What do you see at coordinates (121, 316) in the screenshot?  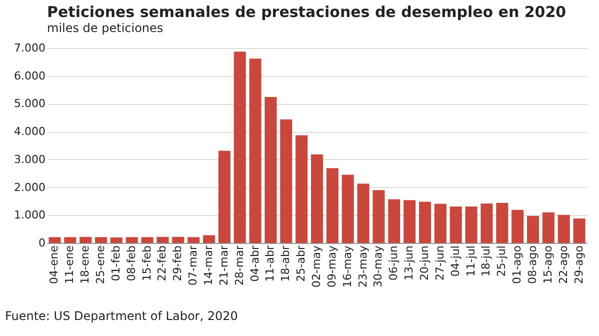 I see `source-note: Fuente: US Department of Labor, 2020` at bounding box center [121, 316].